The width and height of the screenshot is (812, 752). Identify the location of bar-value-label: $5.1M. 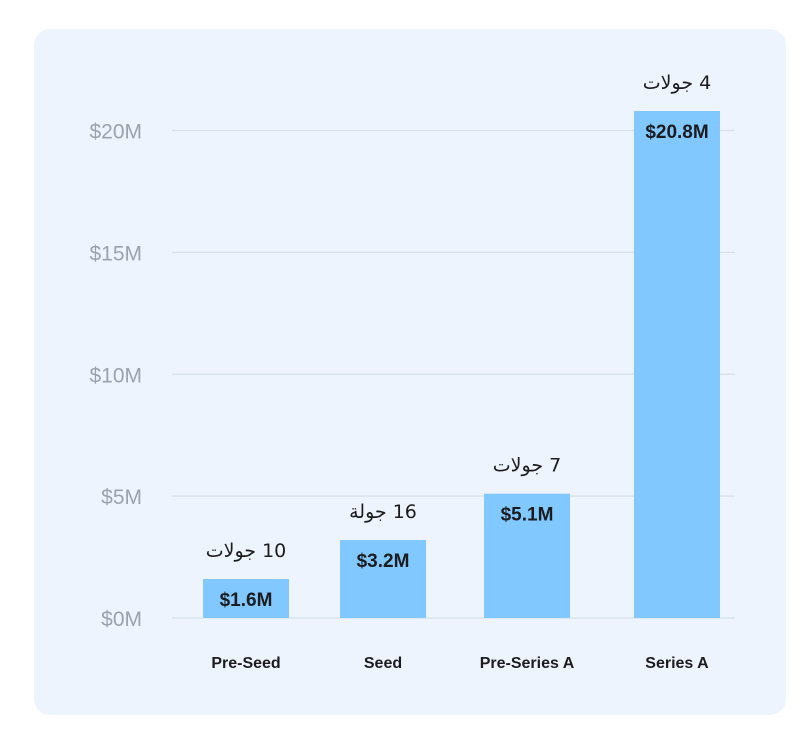
(527, 515).